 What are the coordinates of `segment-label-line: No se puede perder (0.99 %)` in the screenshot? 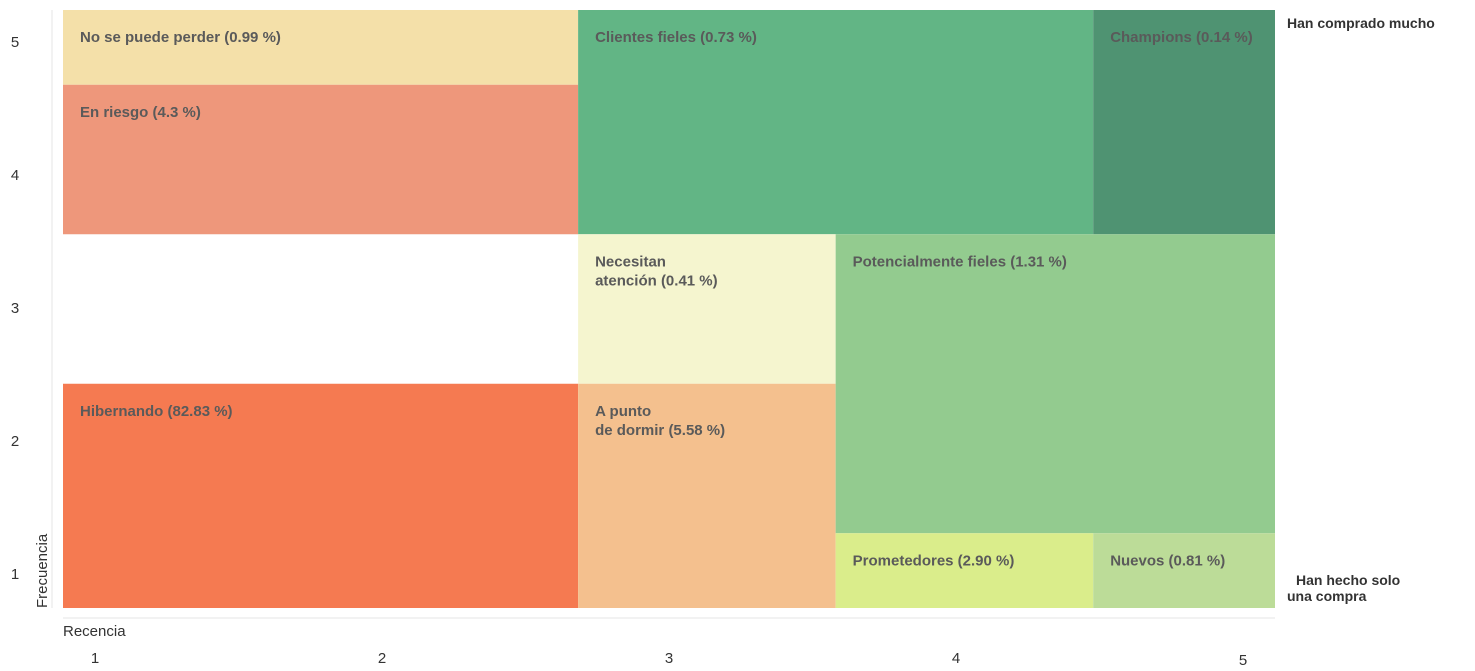 It's located at (180, 37).